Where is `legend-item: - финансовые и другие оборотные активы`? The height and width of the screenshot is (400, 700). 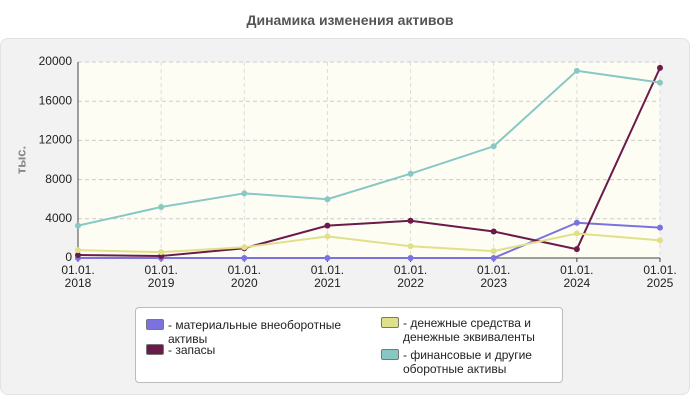 legend-item: - финансовые и другие оборотные активы is located at coordinates (481, 362).